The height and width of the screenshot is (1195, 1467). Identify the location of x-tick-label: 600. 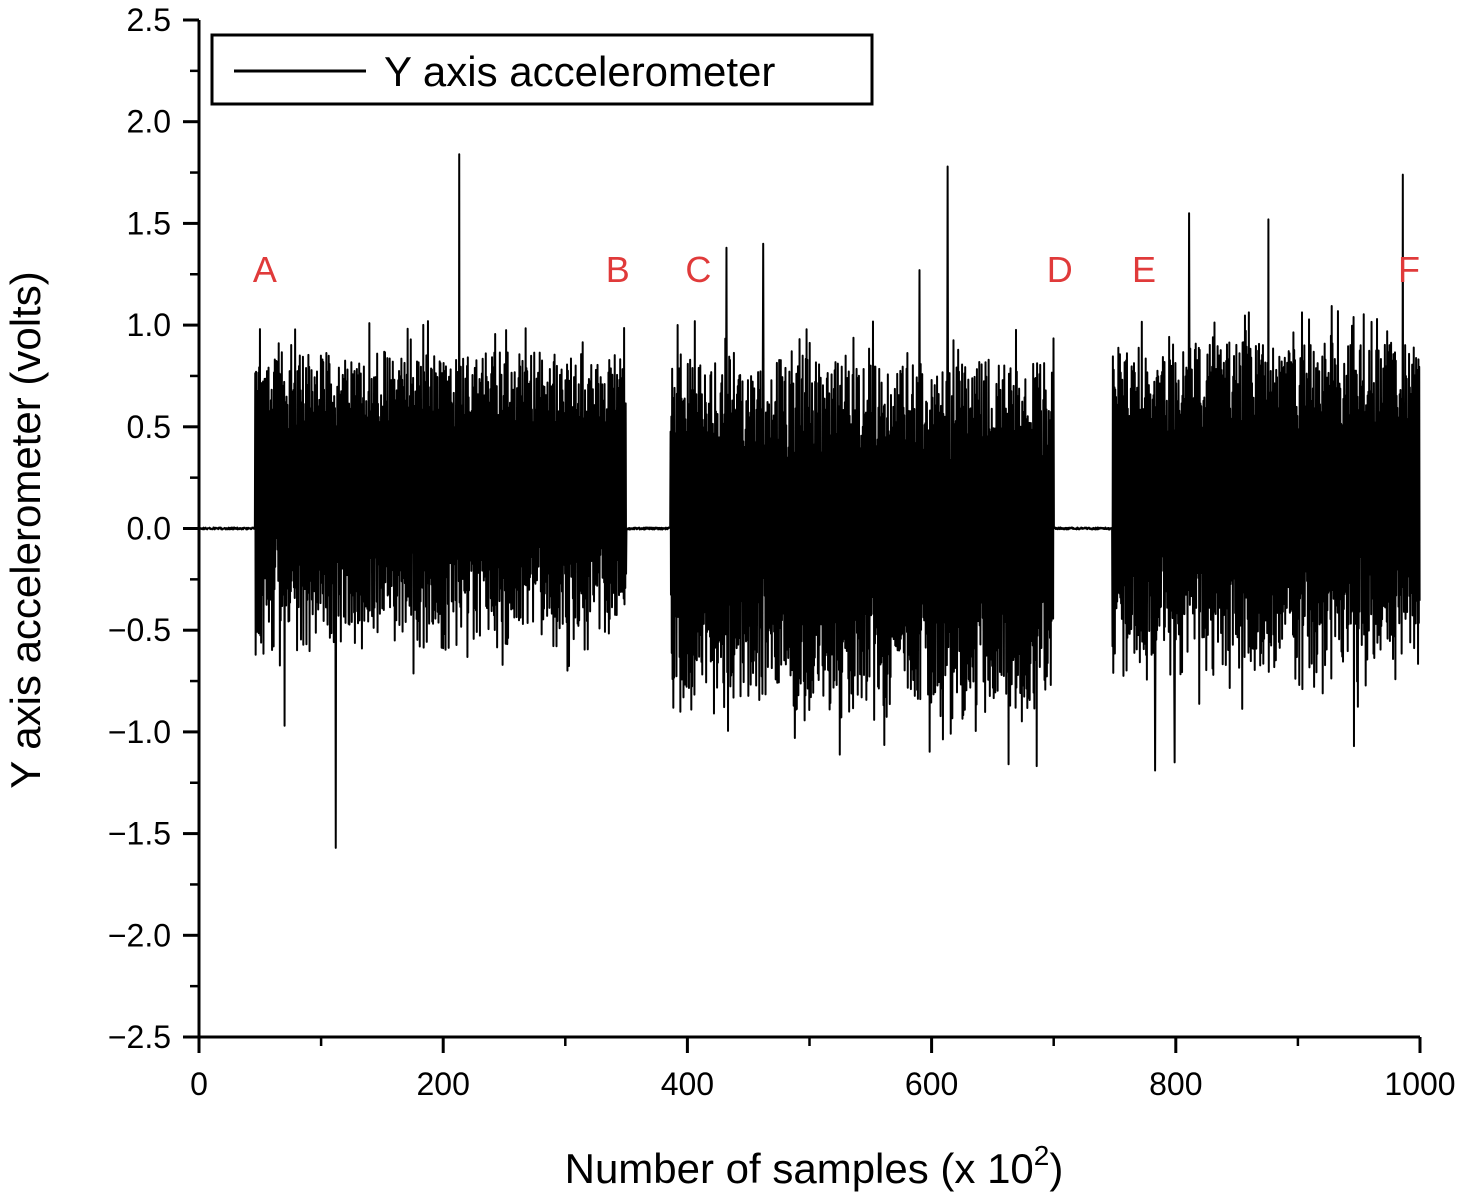
(931, 1084).